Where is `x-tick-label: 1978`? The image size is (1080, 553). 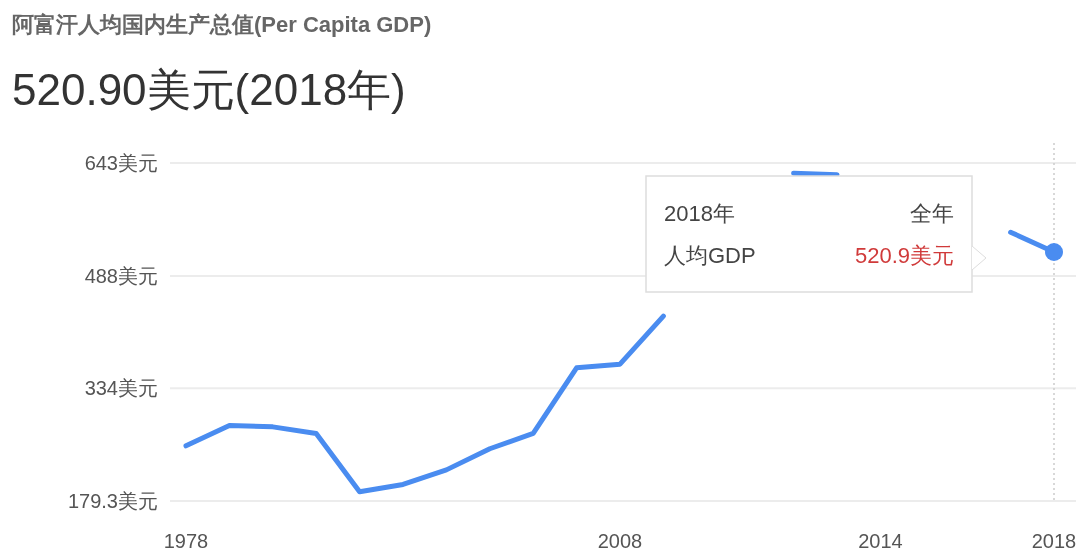
x-tick-label: 1978 is located at coordinates (186, 541).